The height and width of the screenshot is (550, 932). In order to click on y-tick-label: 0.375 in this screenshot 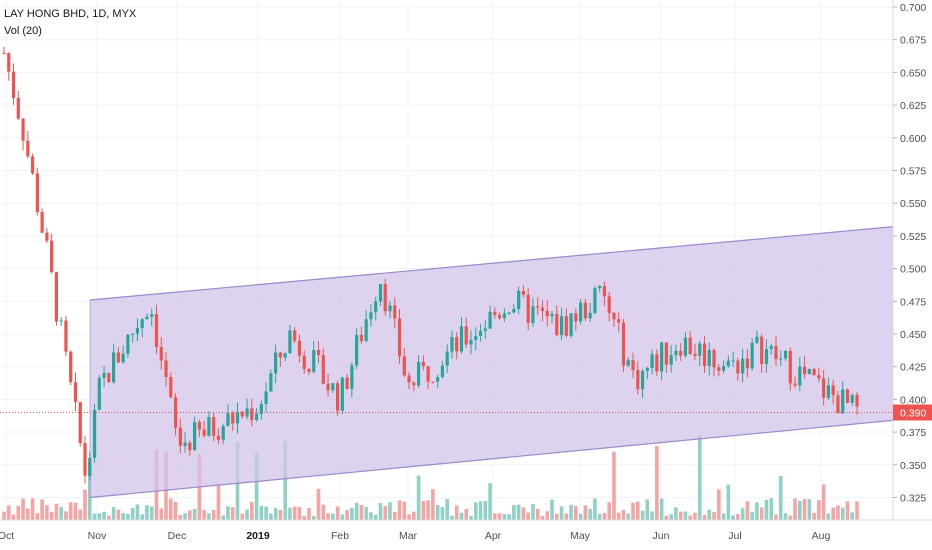, I will do `click(913, 433)`.